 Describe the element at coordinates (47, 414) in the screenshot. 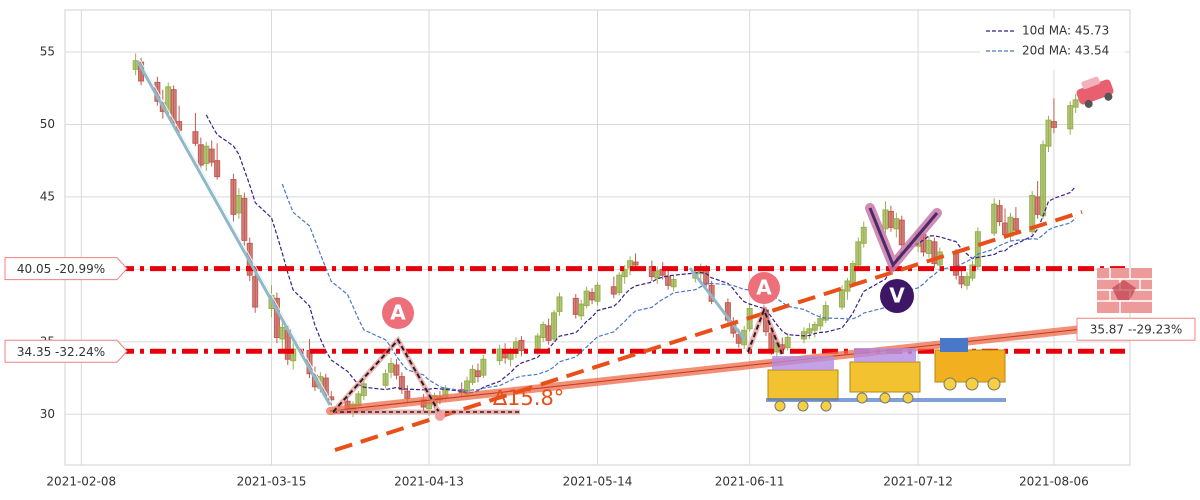

I see `y-tick-label: 30` at that location.